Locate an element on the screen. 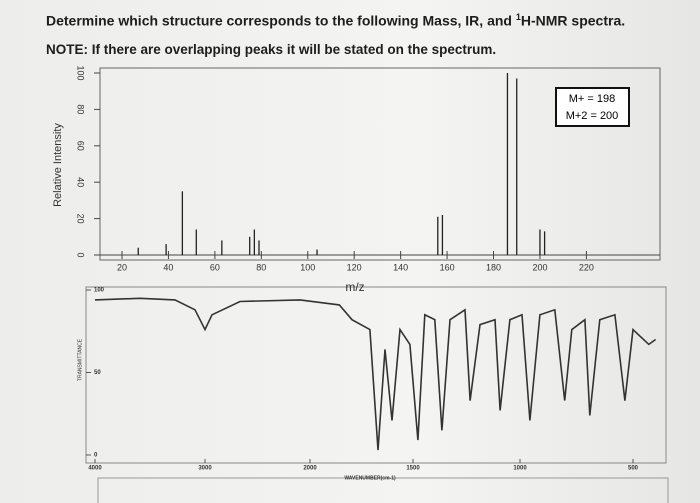 The height and width of the screenshot is (503, 700). x-tick-label: 160 is located at coordinates (447, 267).